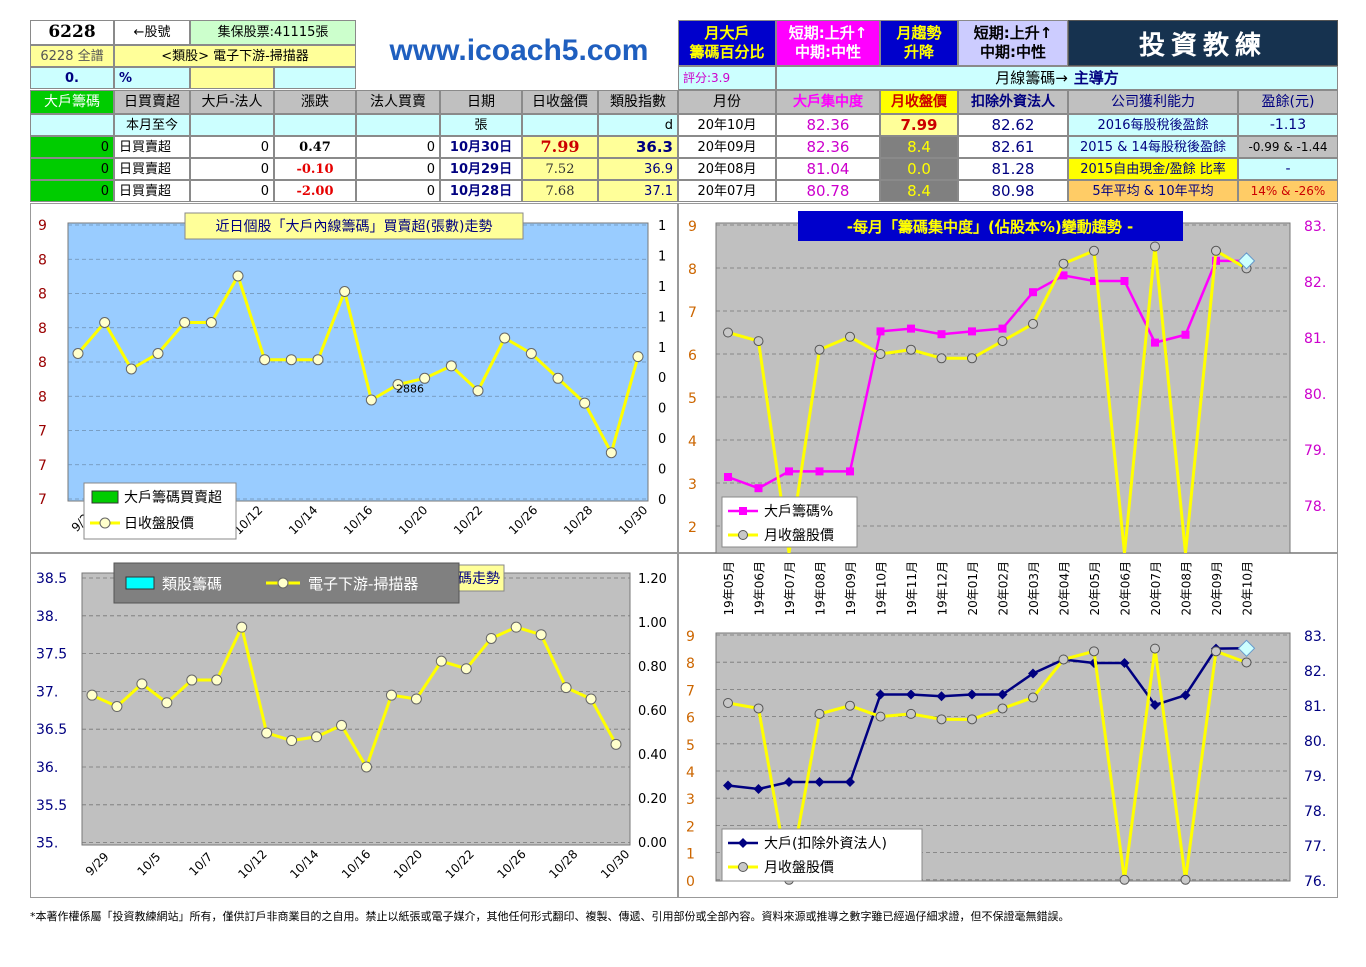 This screenshot has width=1366, height=967. What do you see at coordinates (232, 102) in the screenshot?
I see `daily-header: 大戶-法人` at bounding box center [232, 102].